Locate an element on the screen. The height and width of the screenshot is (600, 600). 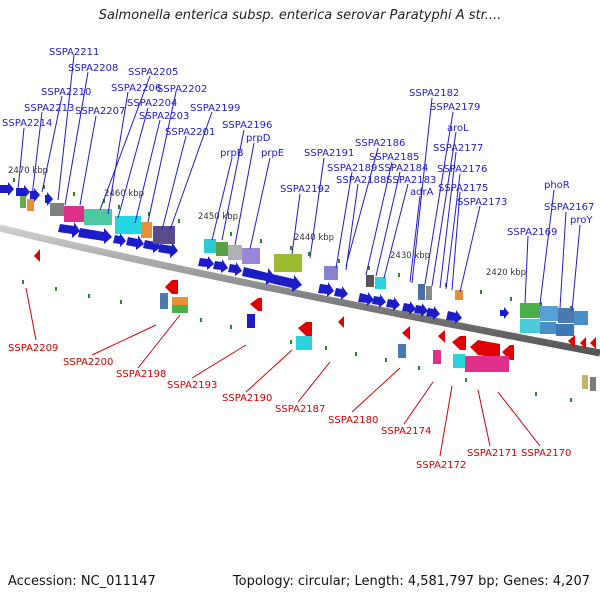
gene-label: prpD is located at coordinates (258, 138).